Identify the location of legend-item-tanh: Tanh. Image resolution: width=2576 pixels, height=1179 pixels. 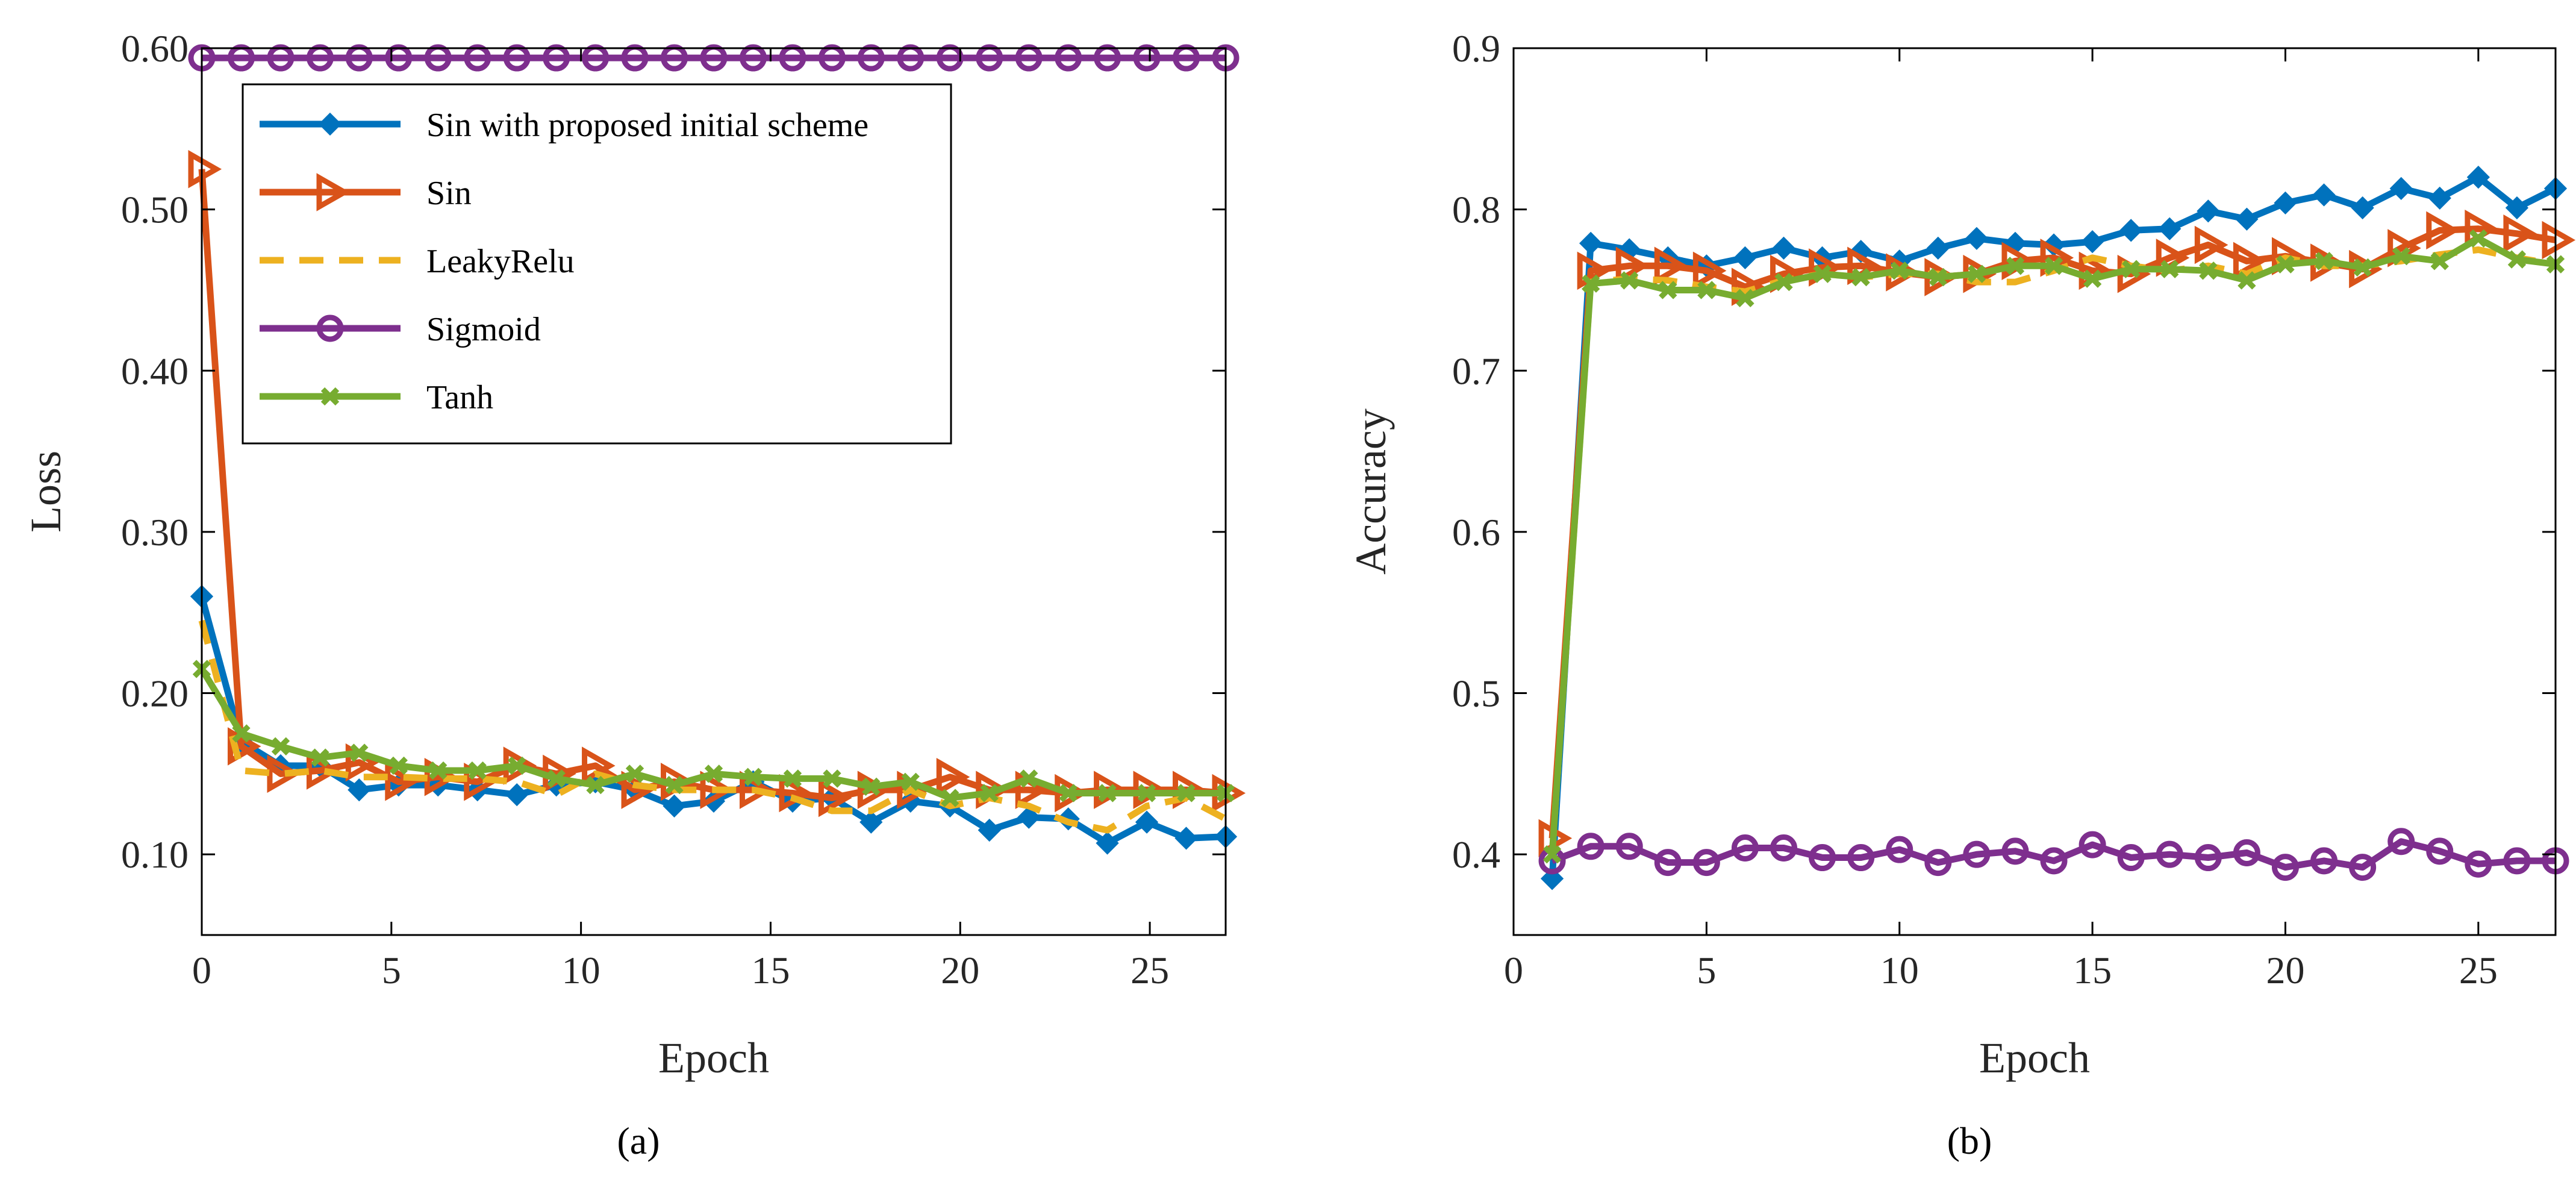
(376, 397).